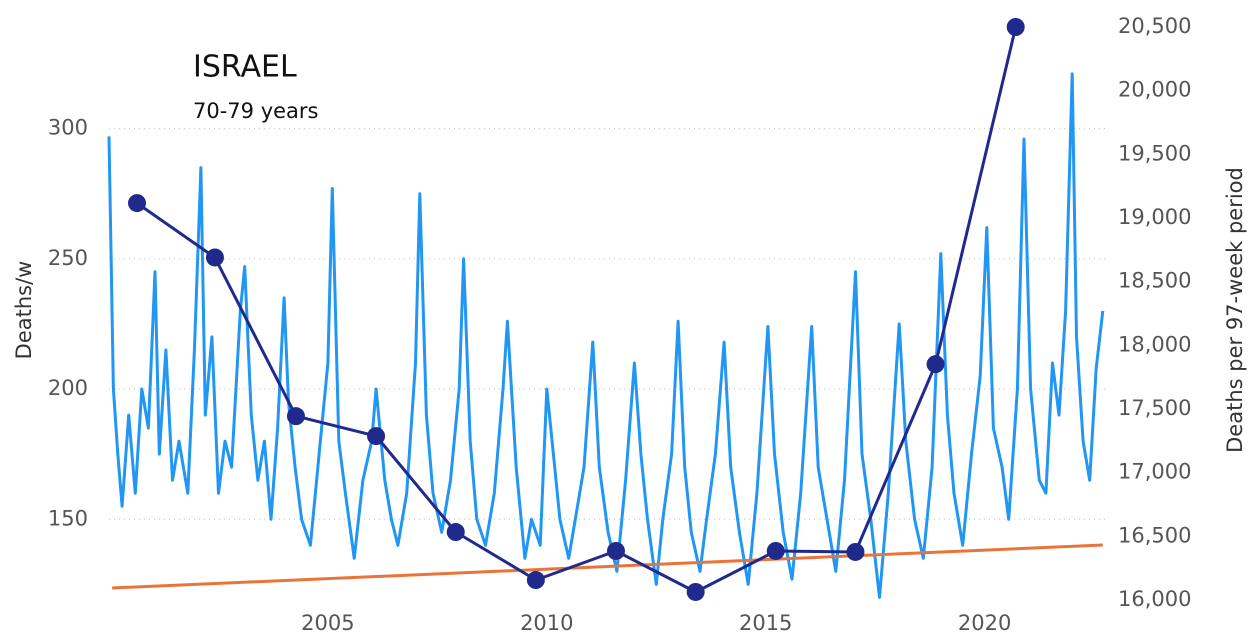 The image size is (1255, 643). What do you see at coordinates (1154, 217) in the screenshot?
I see `y2-tick-label: 19,000` at bounding box center [1154, 217].